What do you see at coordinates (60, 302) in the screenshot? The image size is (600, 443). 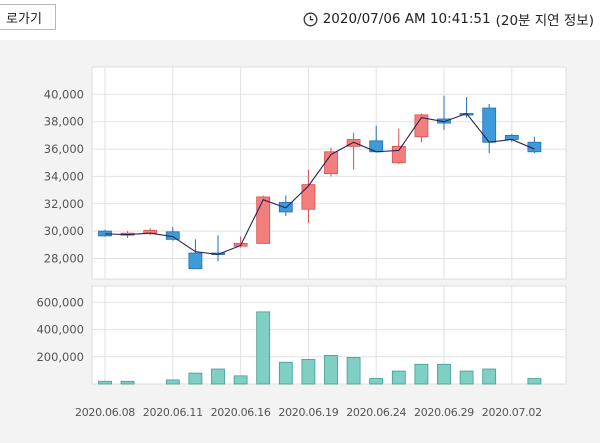 I see `volume-tick-label: 600,000` at bounding box center [60, 302].